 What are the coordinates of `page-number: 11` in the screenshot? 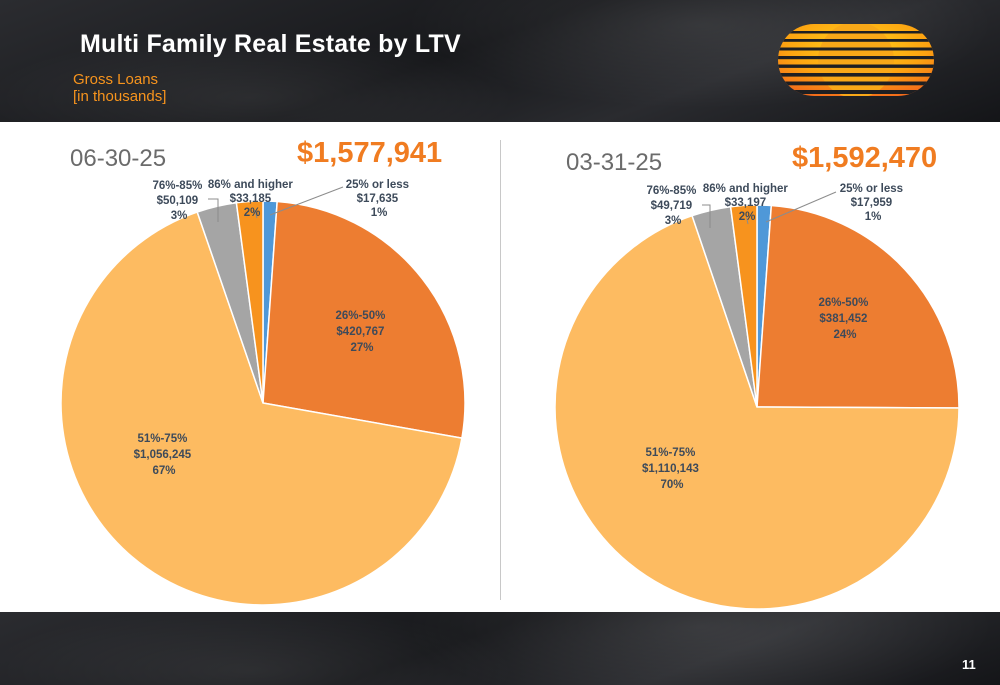 It's located at (969, 664).